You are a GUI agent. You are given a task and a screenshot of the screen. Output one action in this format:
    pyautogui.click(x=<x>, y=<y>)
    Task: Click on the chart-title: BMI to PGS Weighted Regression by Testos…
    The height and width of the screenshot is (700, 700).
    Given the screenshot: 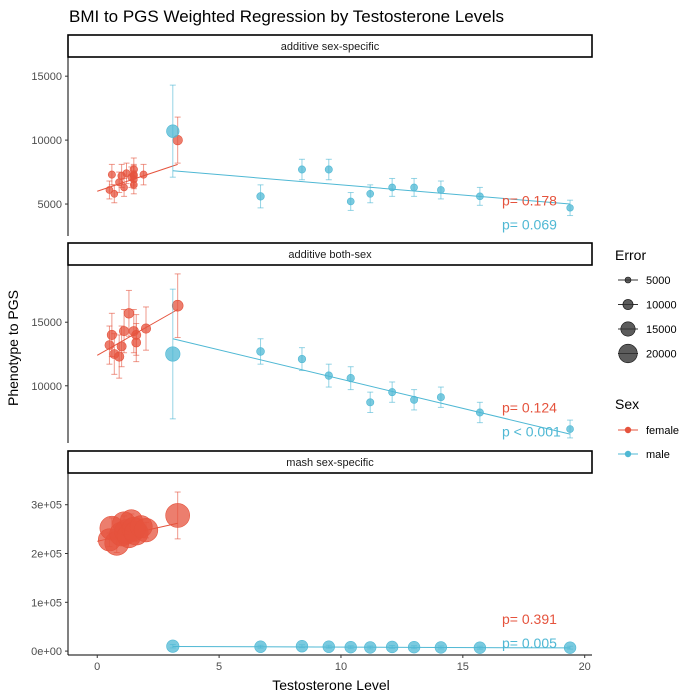 What is the action you would take?
    pyautogui.click(x=286, y=16)
    